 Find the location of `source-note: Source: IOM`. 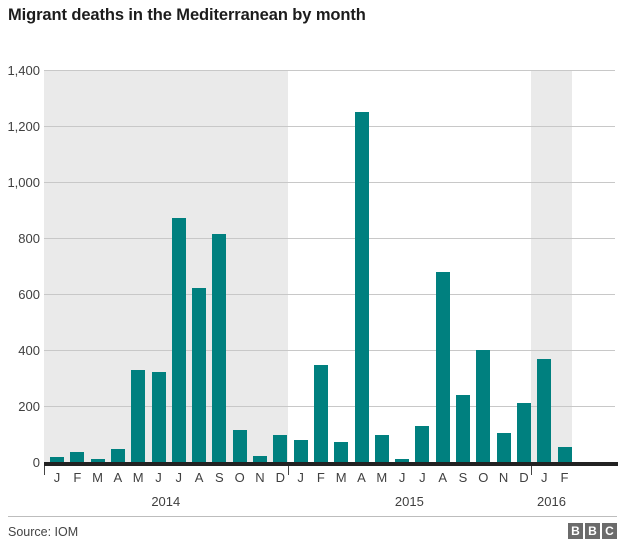

source-note: Source: IOM is located at coordinates (43, 532).